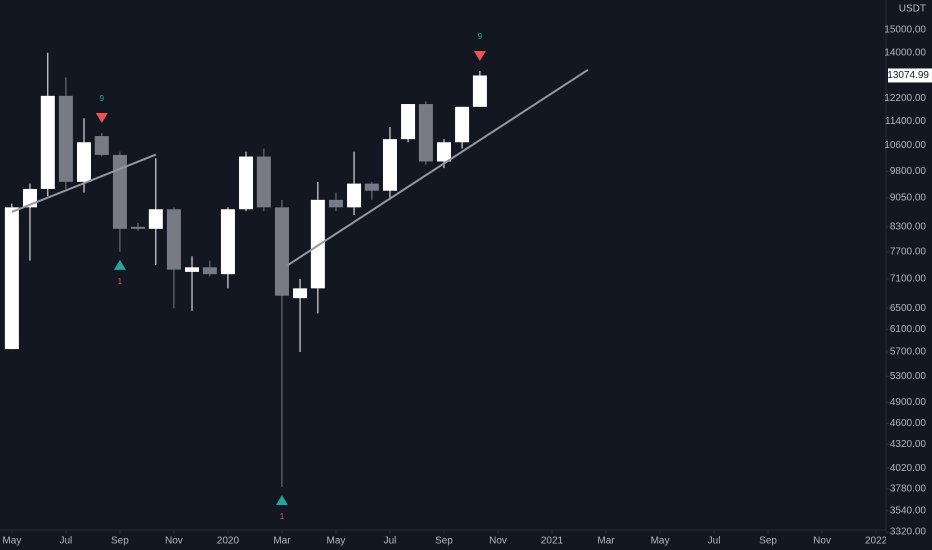 The image size is (932, 550). I want to click on y-tick-label: 8300.00, so click(908, 226).